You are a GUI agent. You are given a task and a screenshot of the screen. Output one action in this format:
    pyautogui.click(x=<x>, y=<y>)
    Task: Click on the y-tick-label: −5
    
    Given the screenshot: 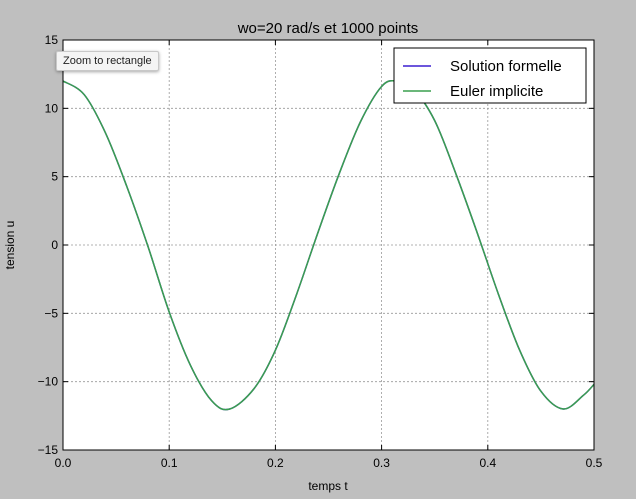 What is the action you would take?
    pyautogui.click(x=51, y=313)
    